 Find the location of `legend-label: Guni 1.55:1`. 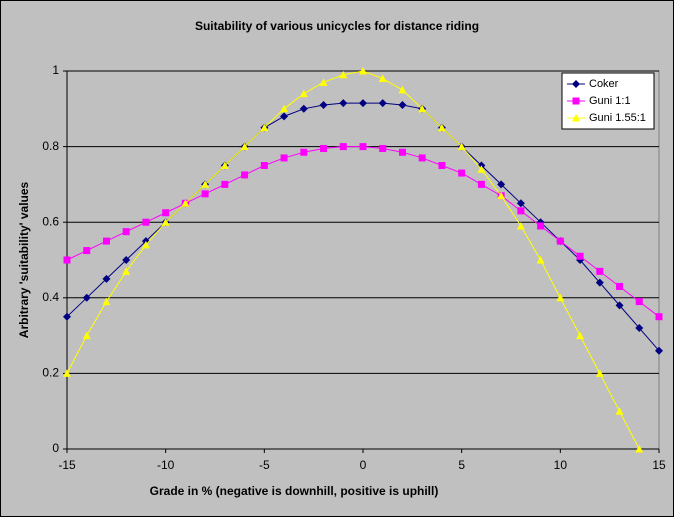

legend-label: Guni 1.55:1 is located at coordinates (617, 118).